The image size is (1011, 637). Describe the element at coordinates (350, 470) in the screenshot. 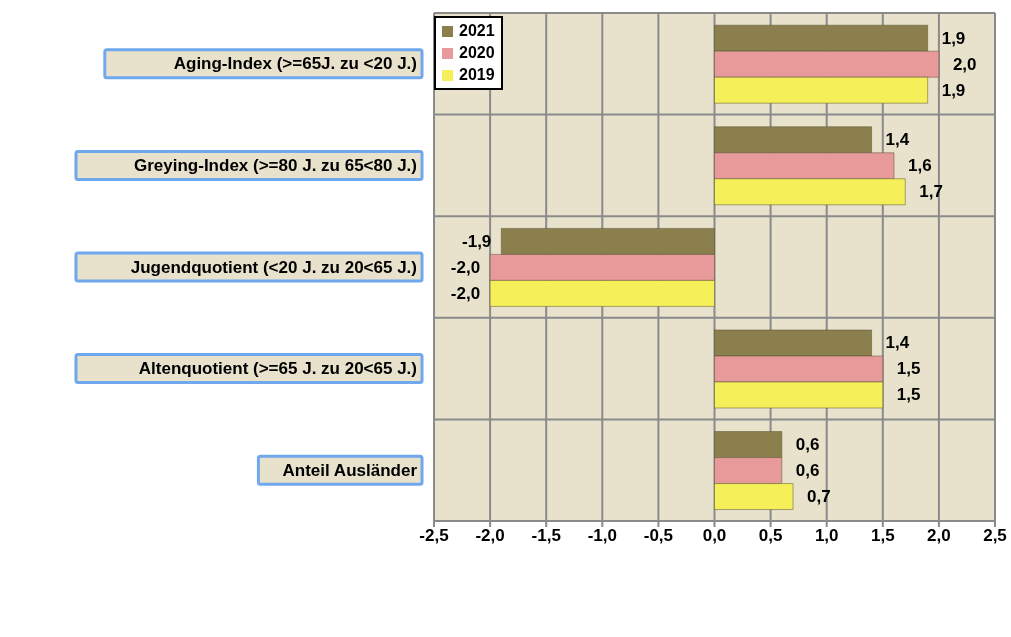

I see `y-tick-label: Anteil Ausländer` at that location.